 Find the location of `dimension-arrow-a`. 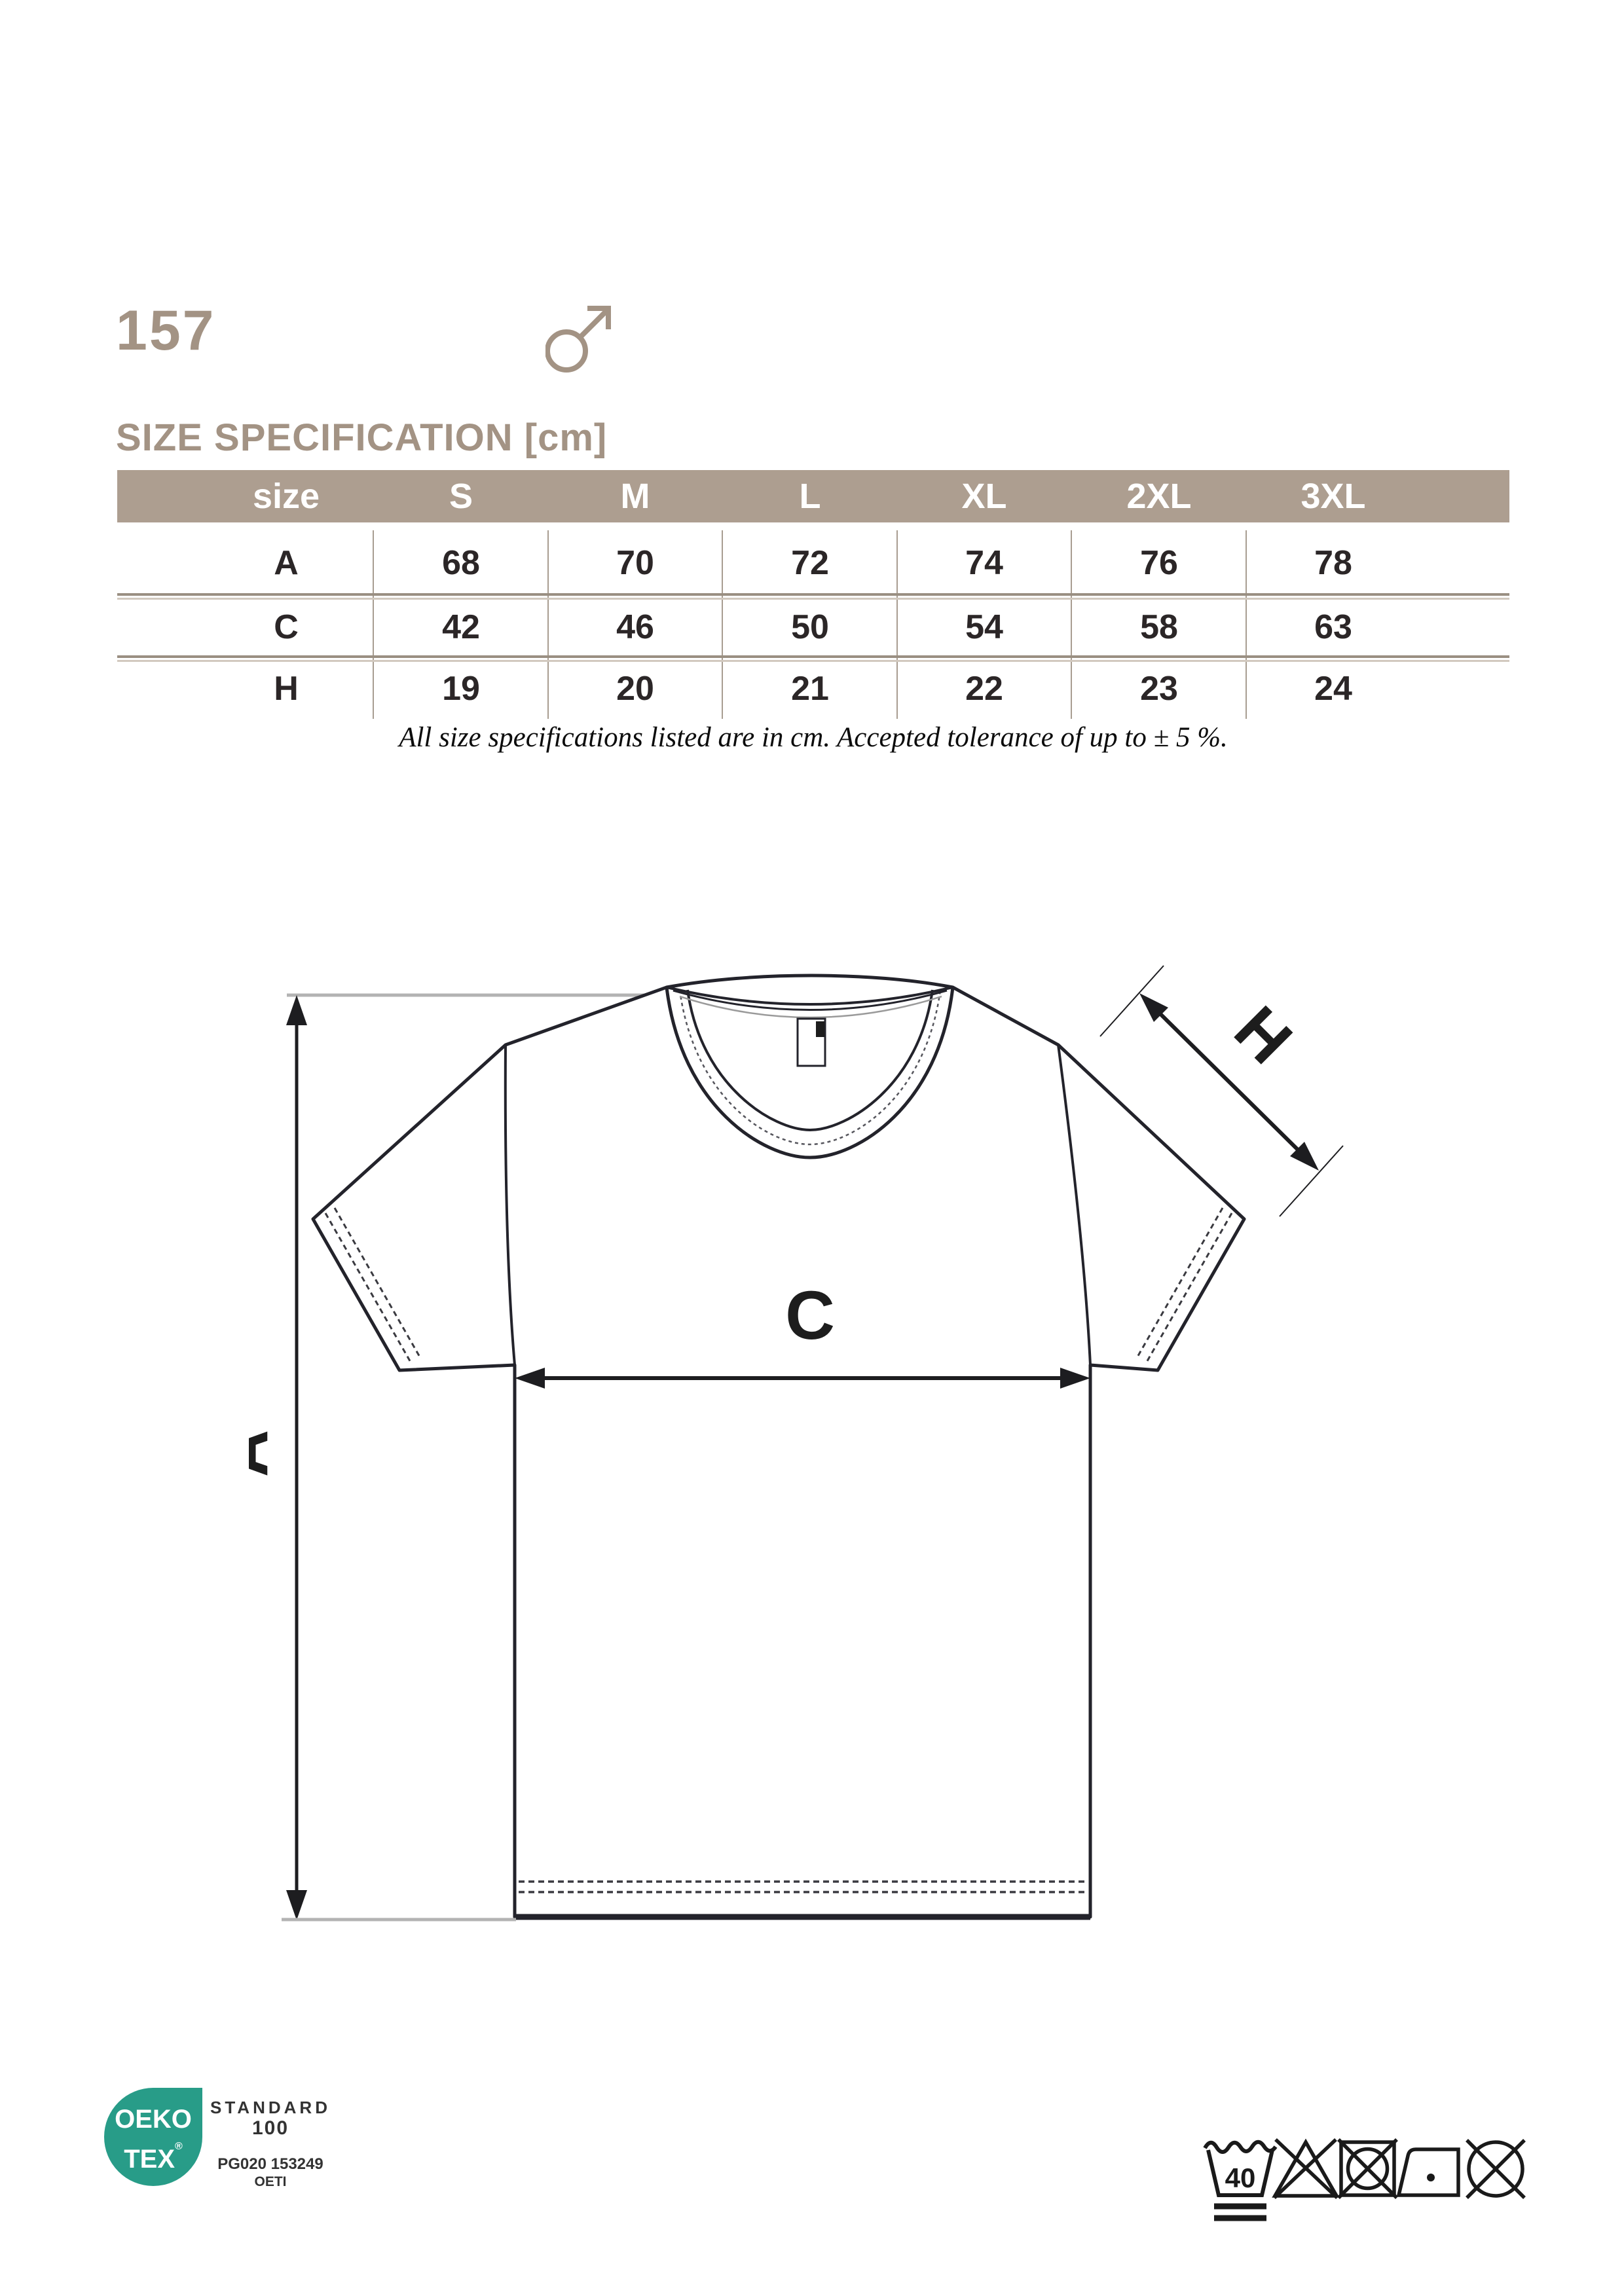

dimension-arrow-a is located at coordinates (296, 1457).